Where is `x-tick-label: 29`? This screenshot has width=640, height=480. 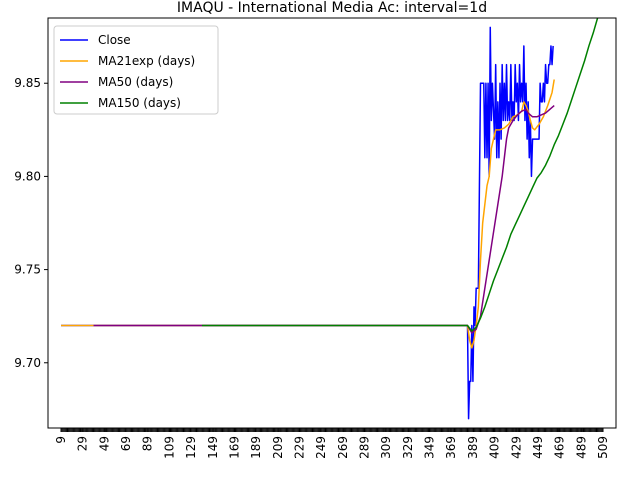
x-tick-label: 29 is located at coordinates (83, 443).